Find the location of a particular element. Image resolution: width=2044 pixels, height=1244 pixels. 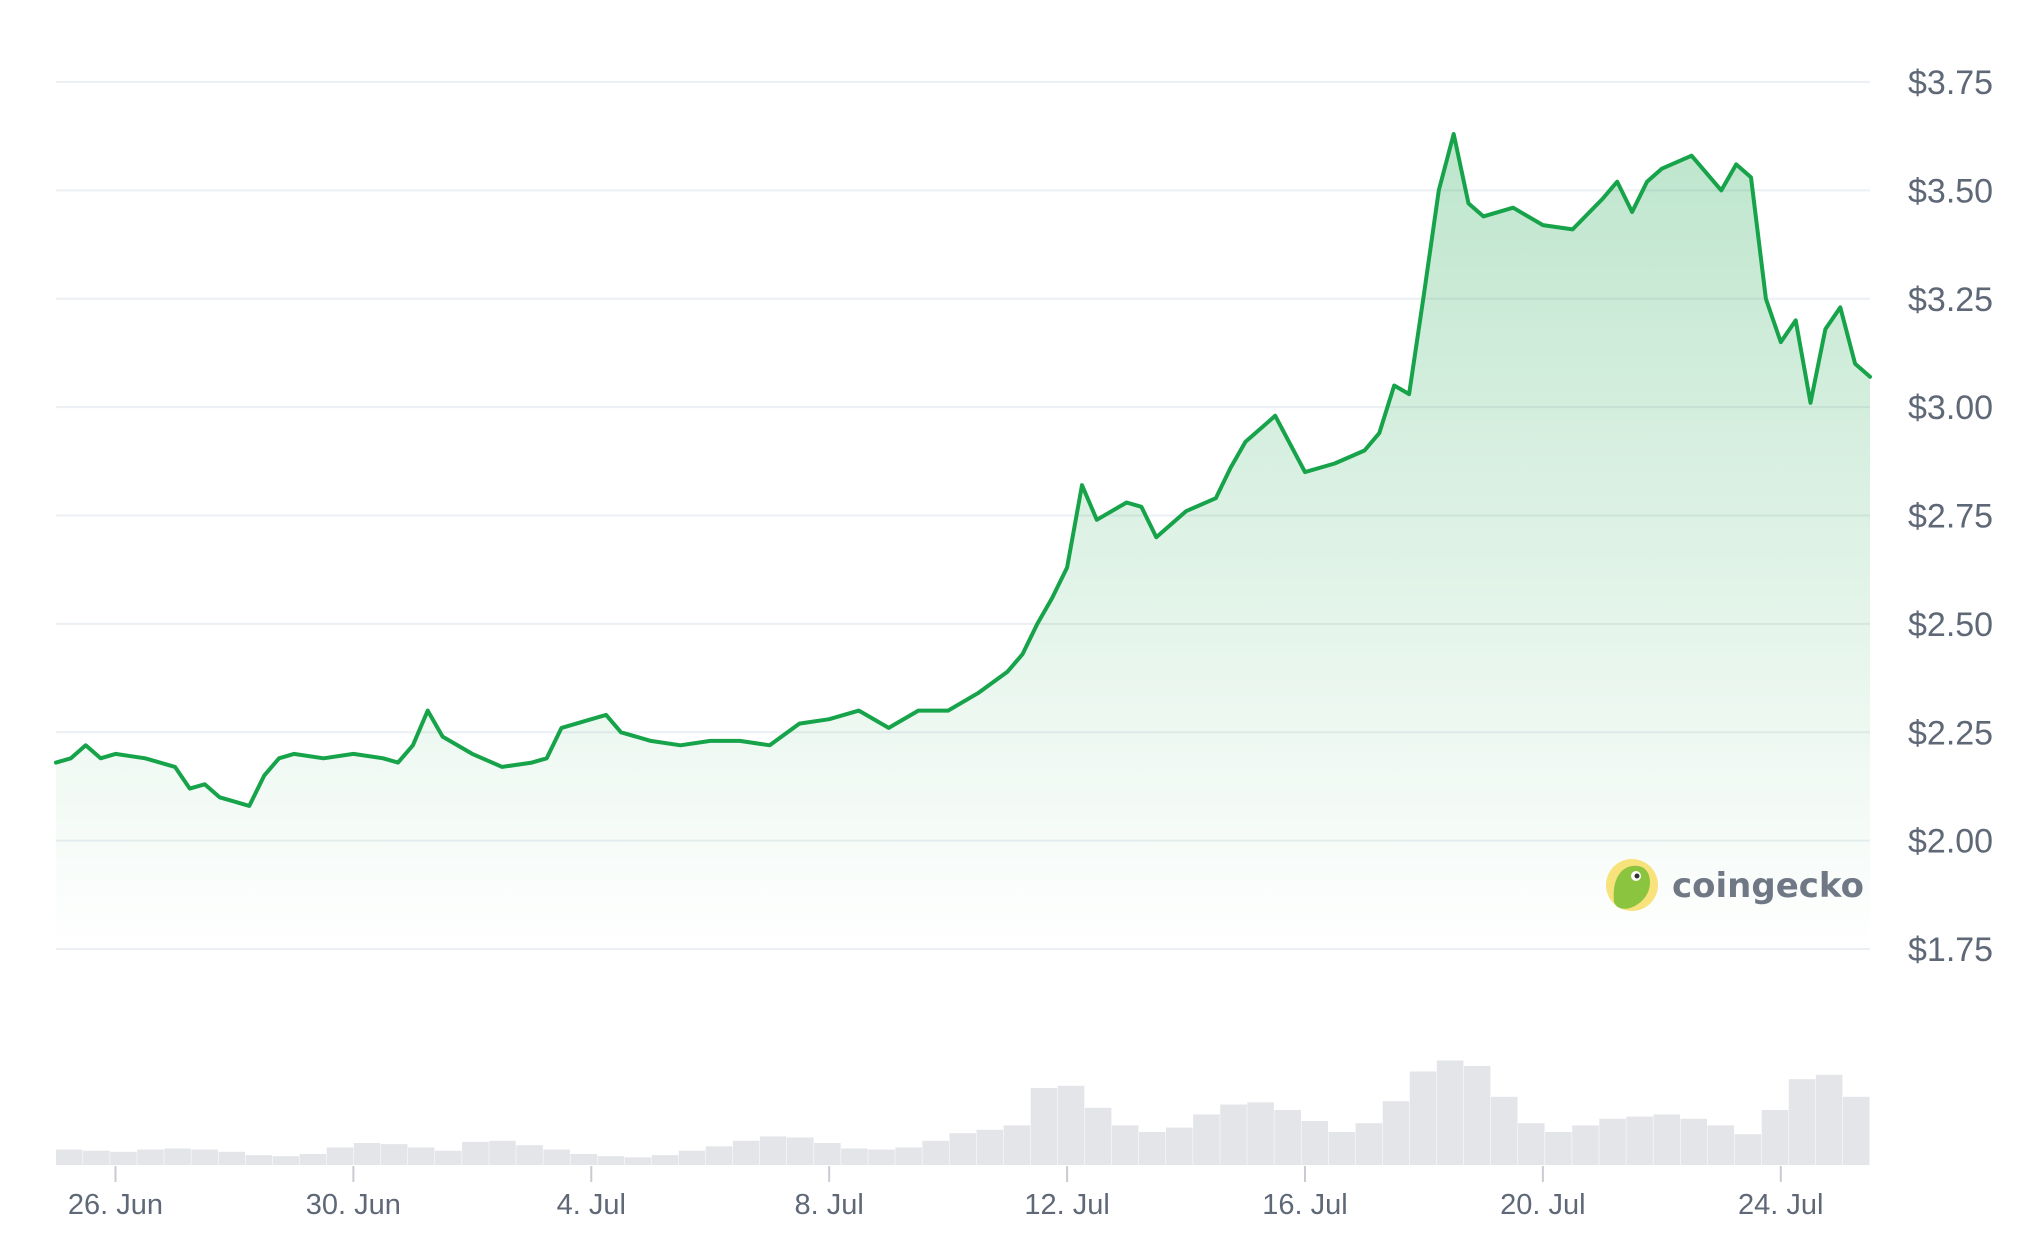

x-tick-label: 24. Jul is located at coordinates (1780, 1205).